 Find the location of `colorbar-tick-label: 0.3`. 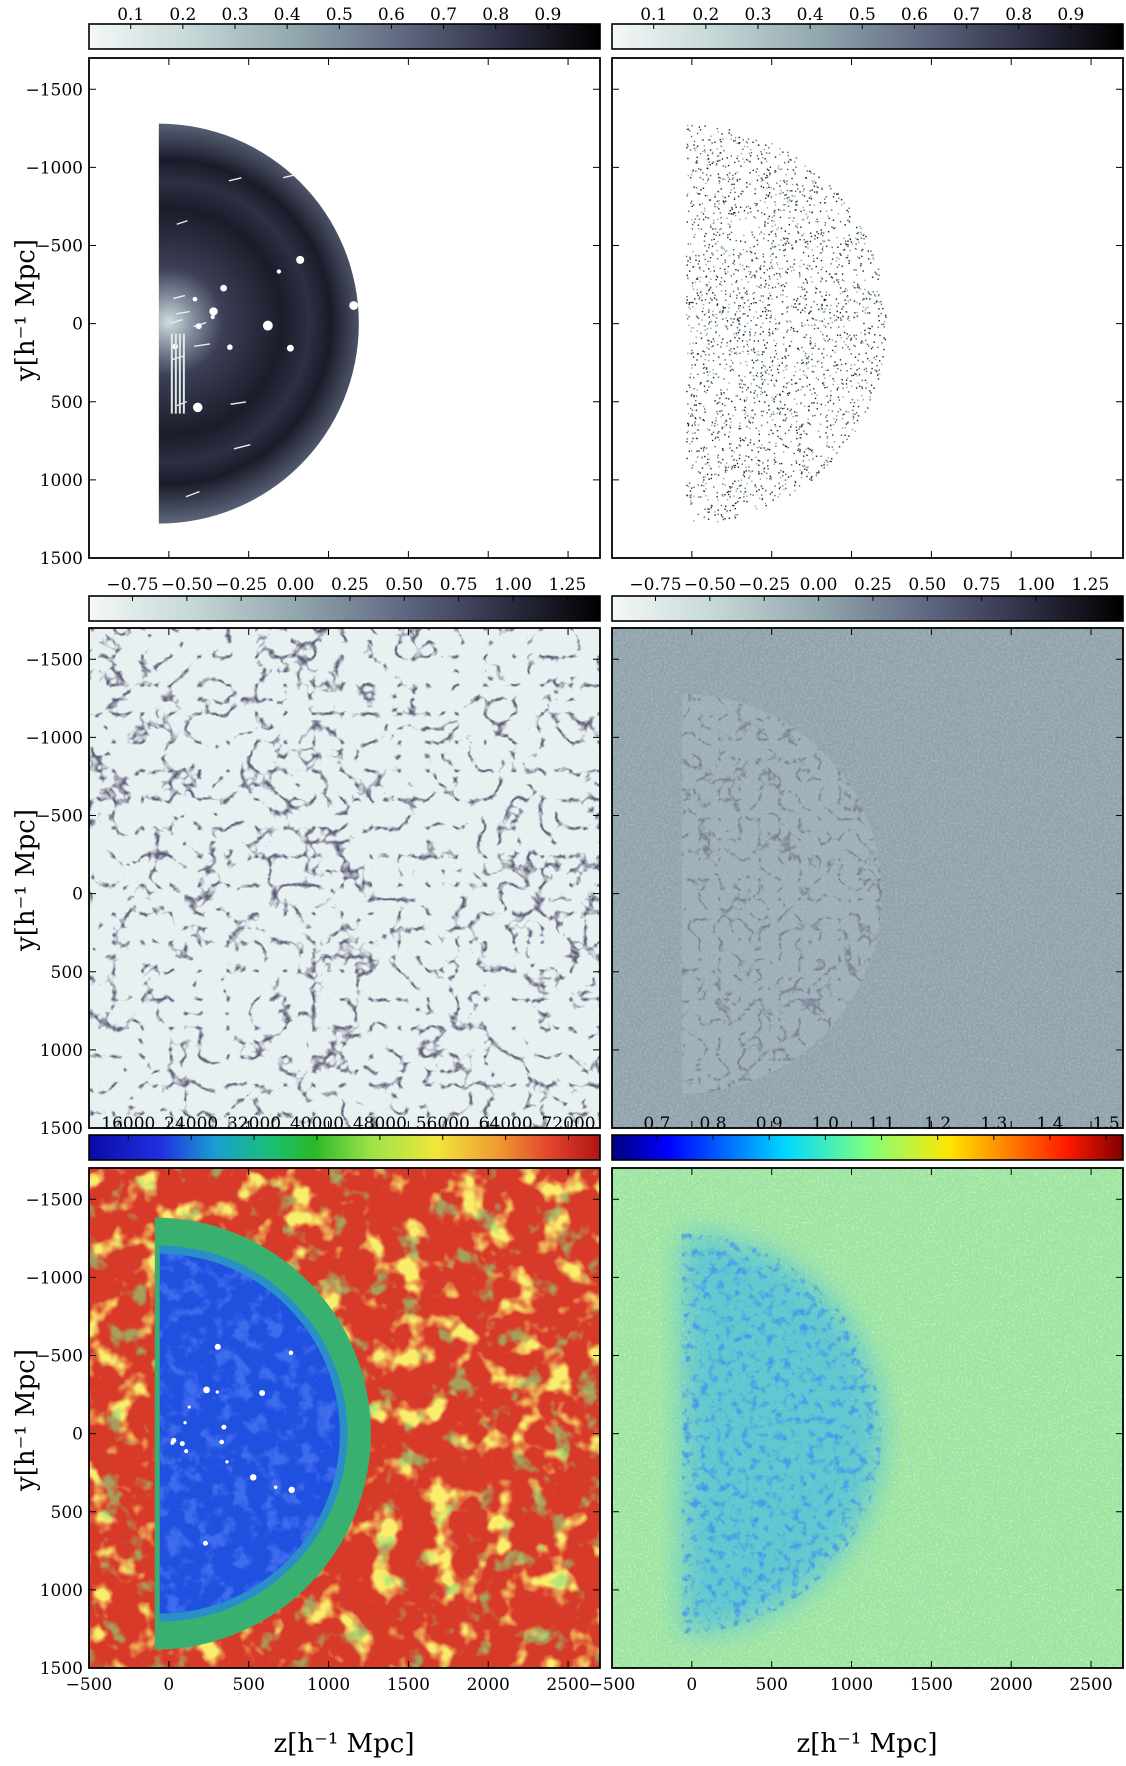

colorbar-tick-label: 0.3 is located at coordinates (234, 15).